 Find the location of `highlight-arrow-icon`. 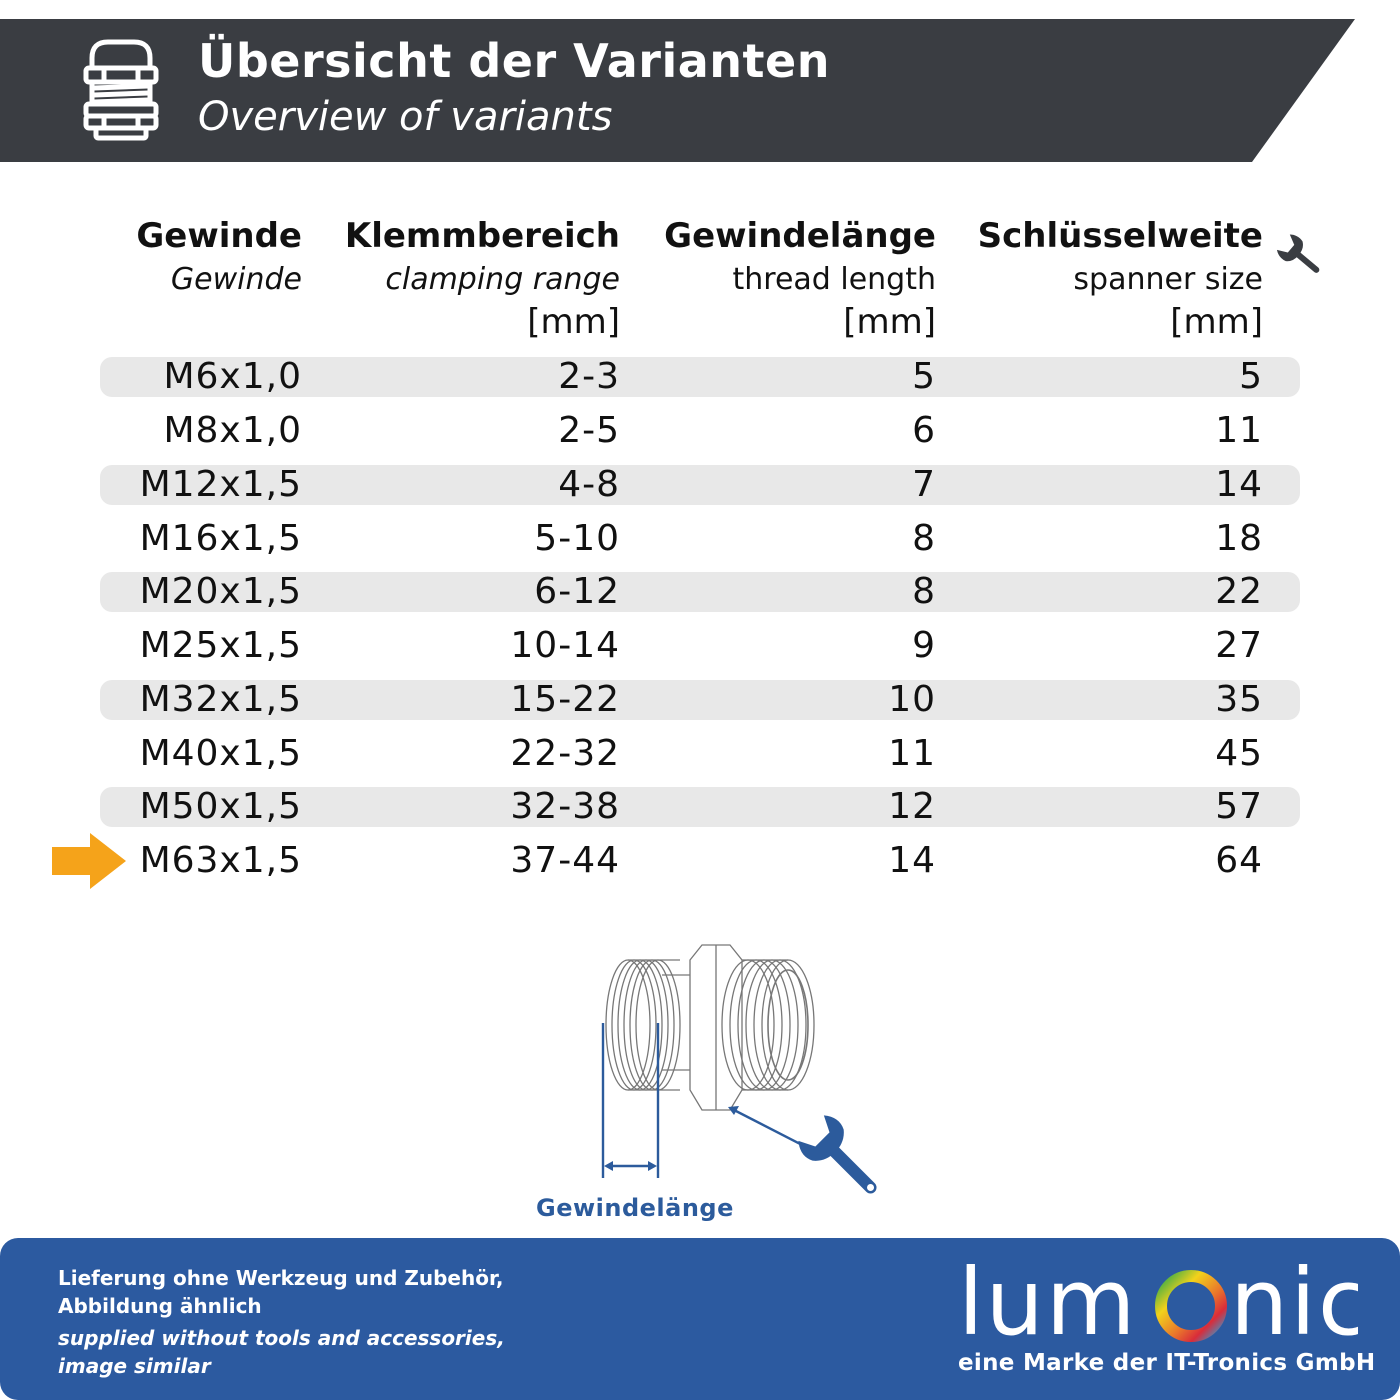

highlight-arrow-icon is located at coordinates (89, 861).